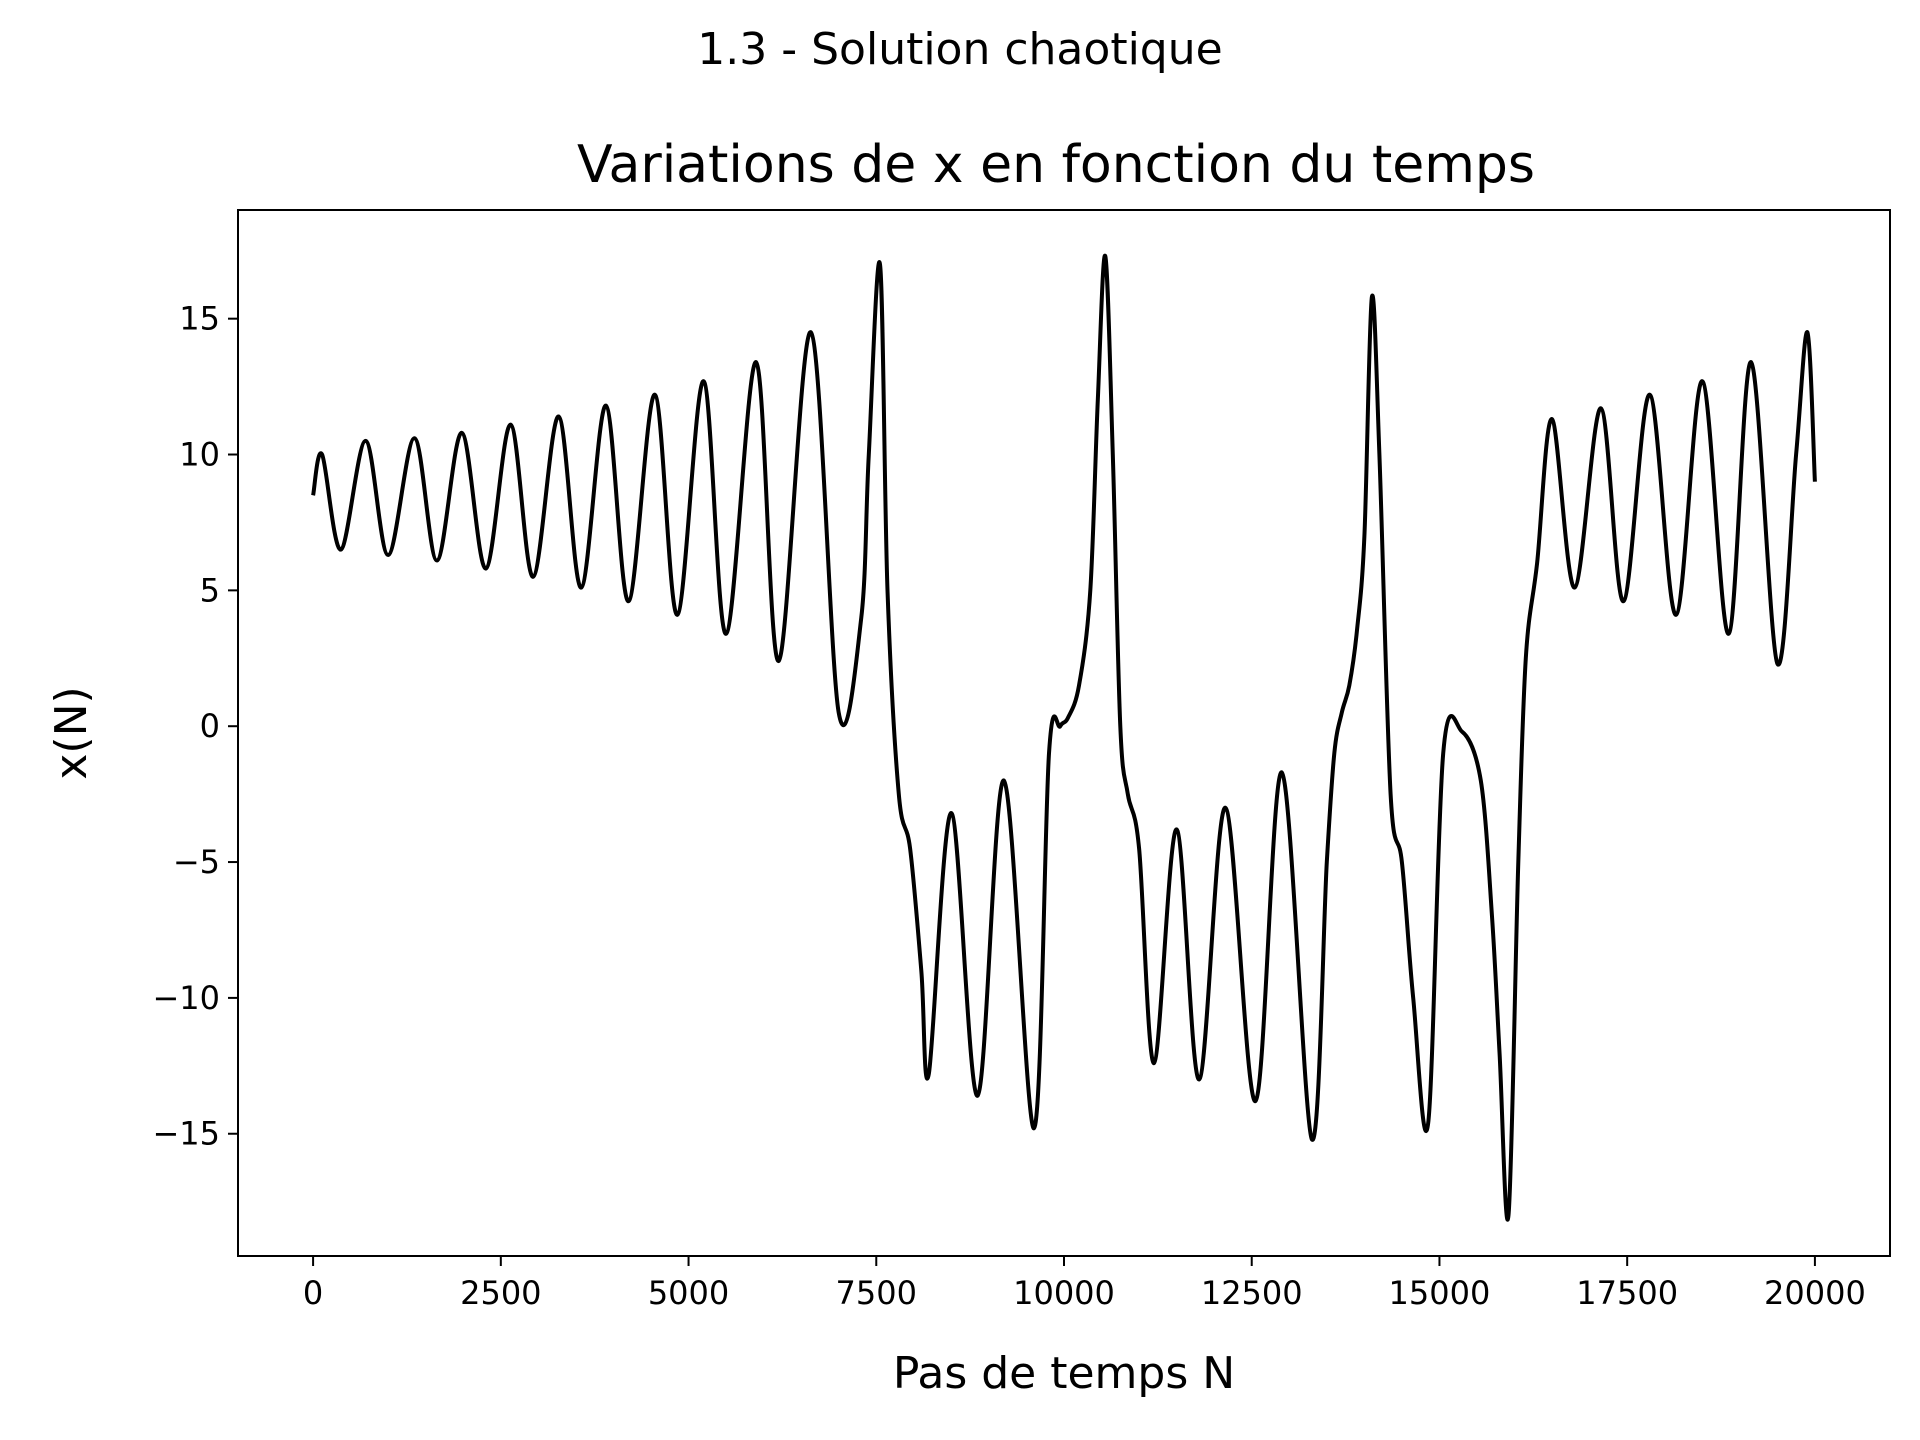 This screenshot has height=1440, width=1920. I want to click on x-axis-ticks: 0 2500 5000 7500 10000 12500 15000 17500 20000, so click(1084, 1284).